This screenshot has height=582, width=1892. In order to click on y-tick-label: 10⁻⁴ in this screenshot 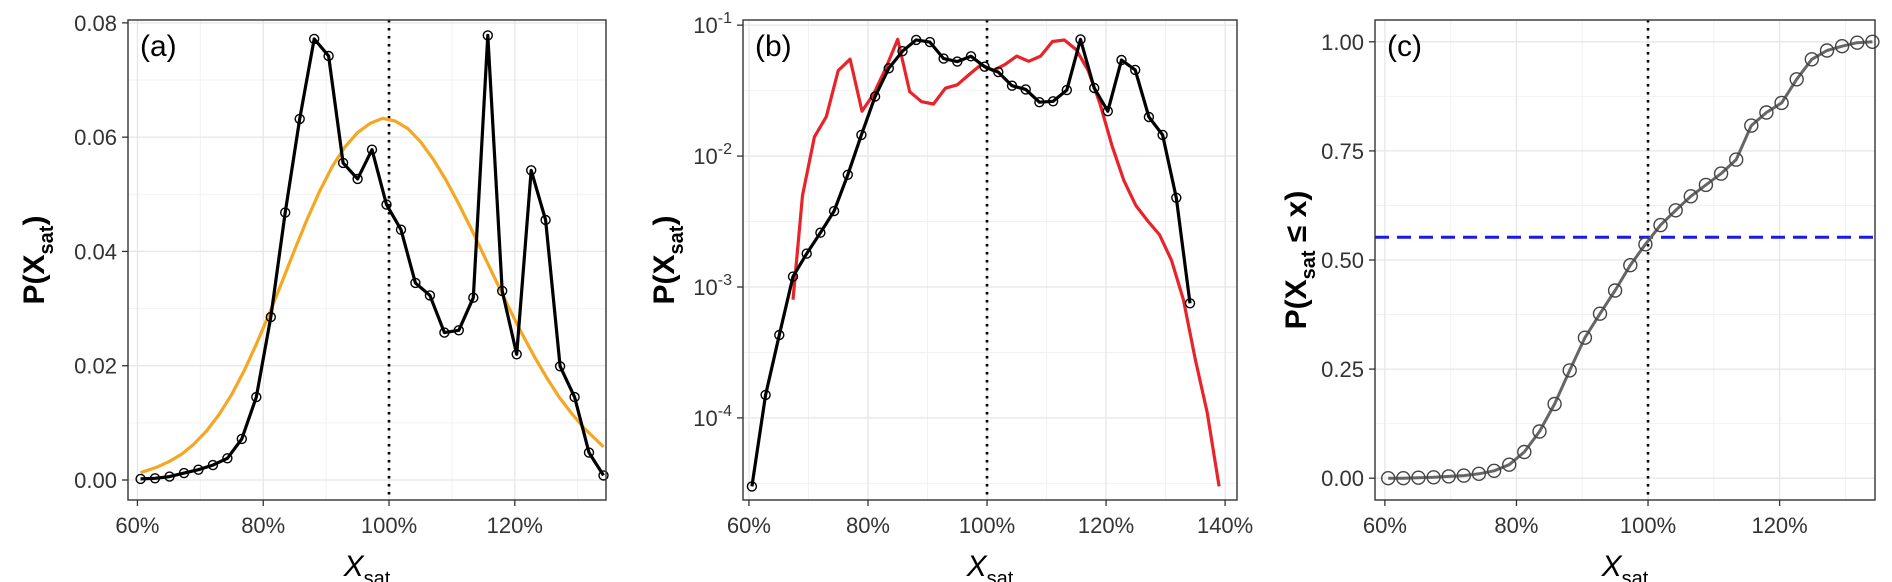, I will do `click(712, 417)`.